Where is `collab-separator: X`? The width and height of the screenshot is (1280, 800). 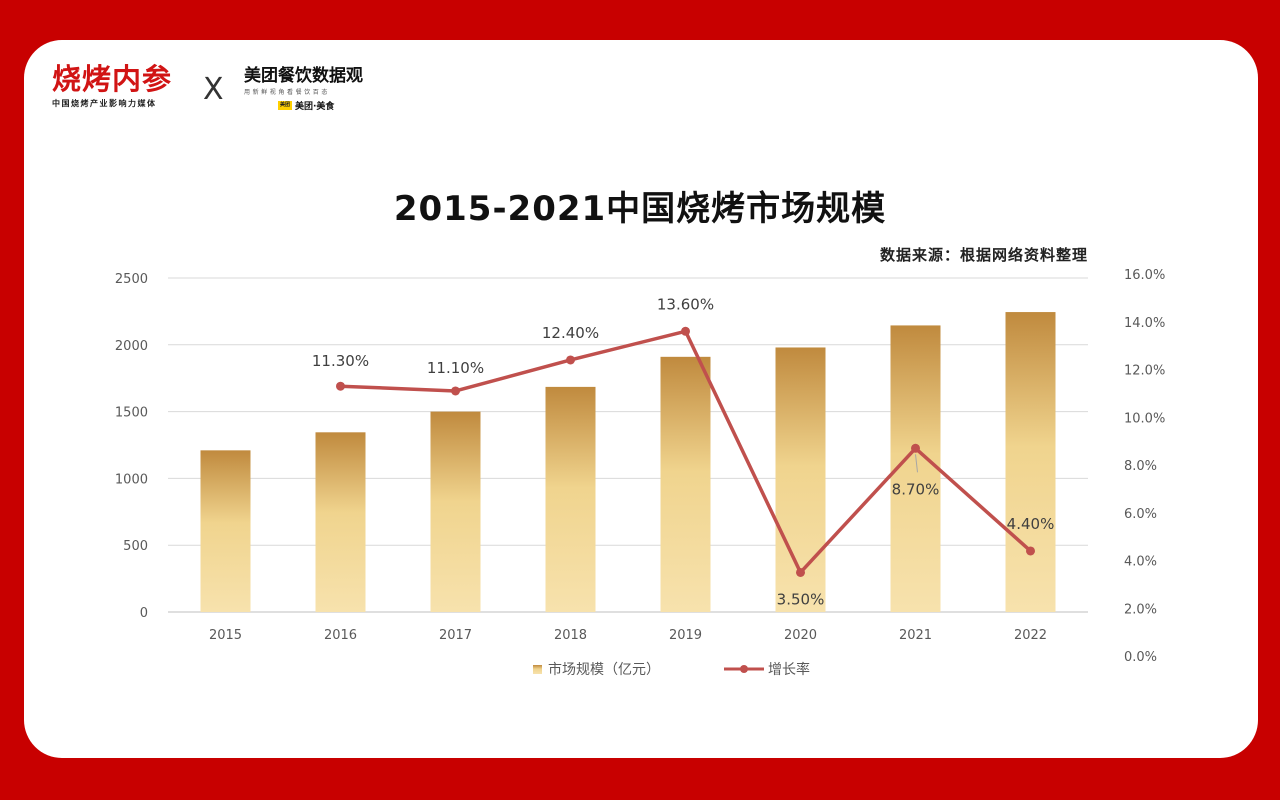
collab-separator: X is located at coordinates (213, 89).